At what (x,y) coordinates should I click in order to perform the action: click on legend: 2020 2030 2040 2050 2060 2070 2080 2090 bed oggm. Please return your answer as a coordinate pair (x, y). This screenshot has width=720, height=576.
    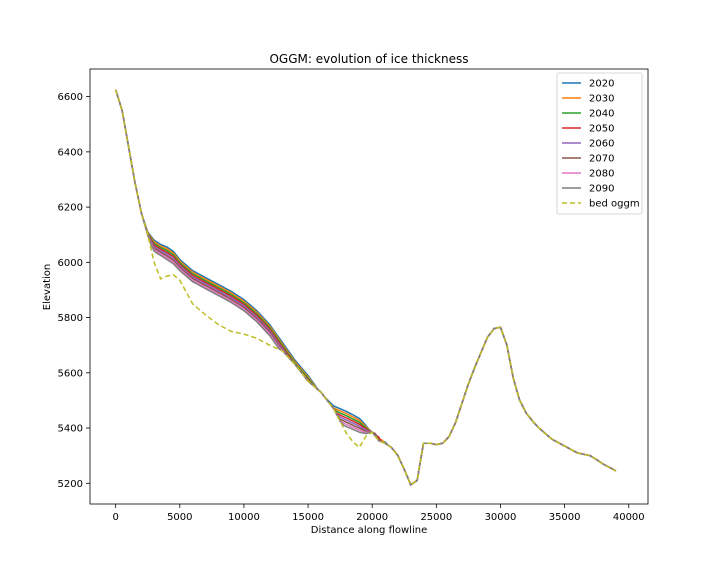
    Looking at the image, I should click on (599, 143).